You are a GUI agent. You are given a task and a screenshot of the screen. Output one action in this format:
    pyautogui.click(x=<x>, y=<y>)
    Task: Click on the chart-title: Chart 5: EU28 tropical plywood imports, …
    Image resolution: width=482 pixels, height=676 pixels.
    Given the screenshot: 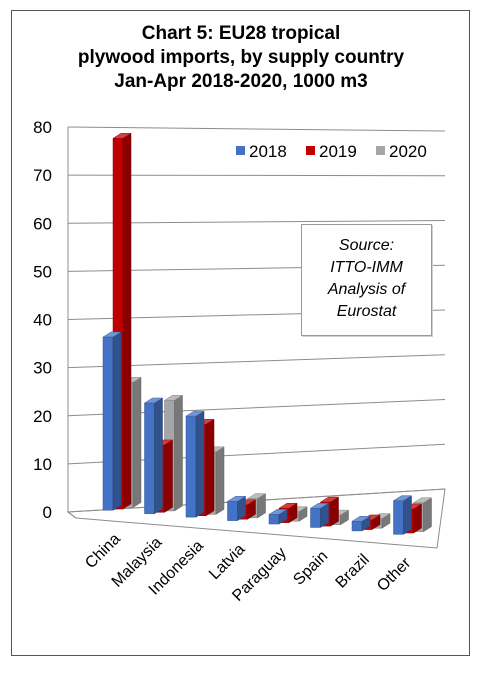 What is the action you would take?
    pyautogui.click(x=241, y=58)
    